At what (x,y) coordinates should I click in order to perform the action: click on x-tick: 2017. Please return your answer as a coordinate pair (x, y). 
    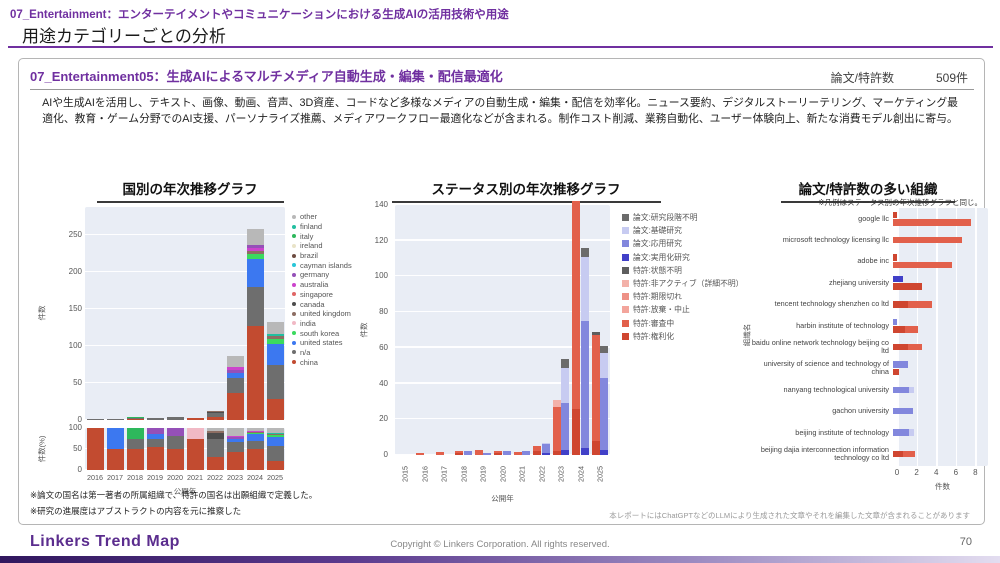
    Looking at the image, I should click on (444, 474).